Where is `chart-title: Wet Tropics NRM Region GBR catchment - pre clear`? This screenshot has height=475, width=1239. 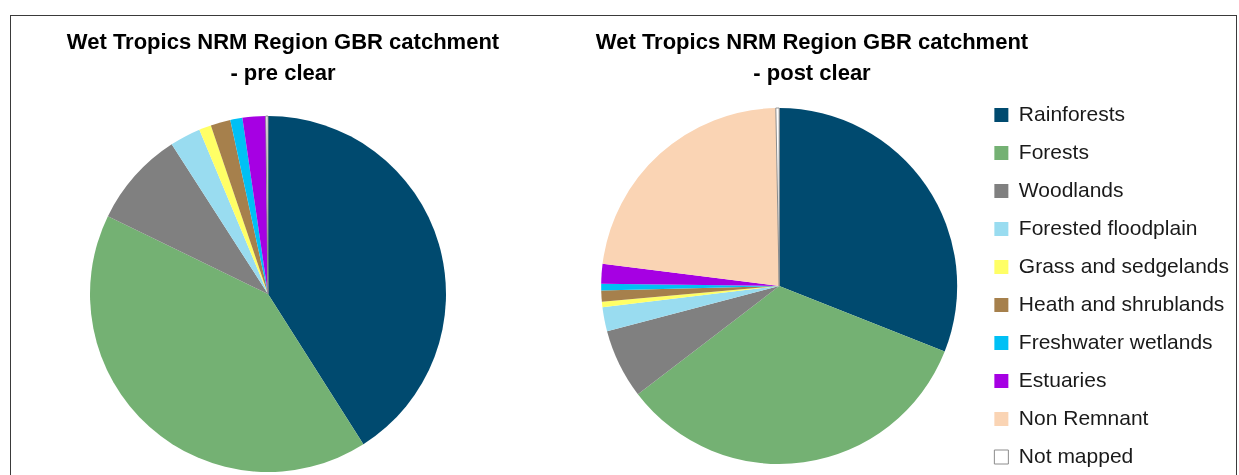 chart-title: Wet Tropics NRM Region GBR catchment - pre clear is located at coordinates (283, 57).